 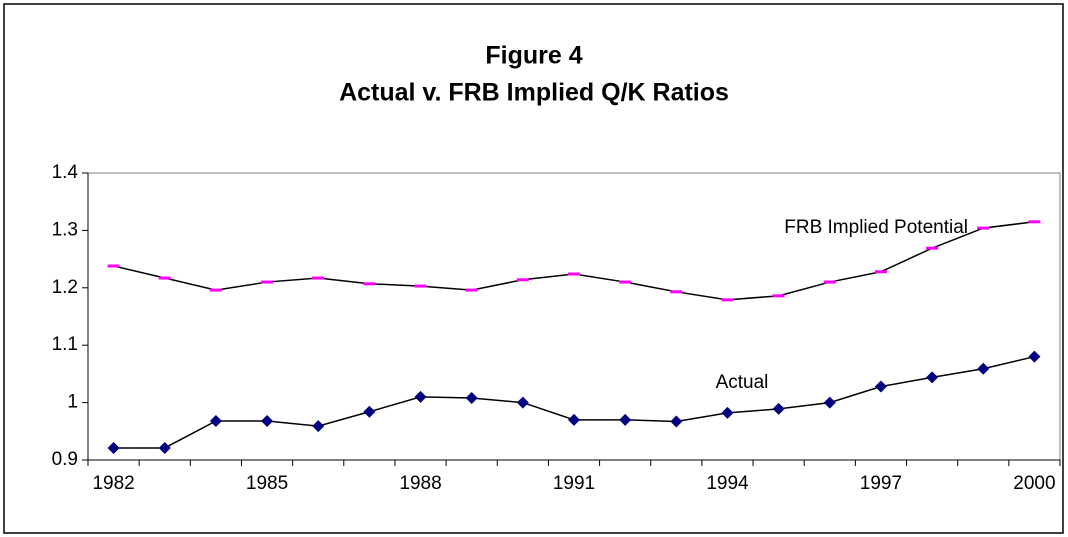 I want to click on x-tick-label: 1988, so click(x=420, y=483).